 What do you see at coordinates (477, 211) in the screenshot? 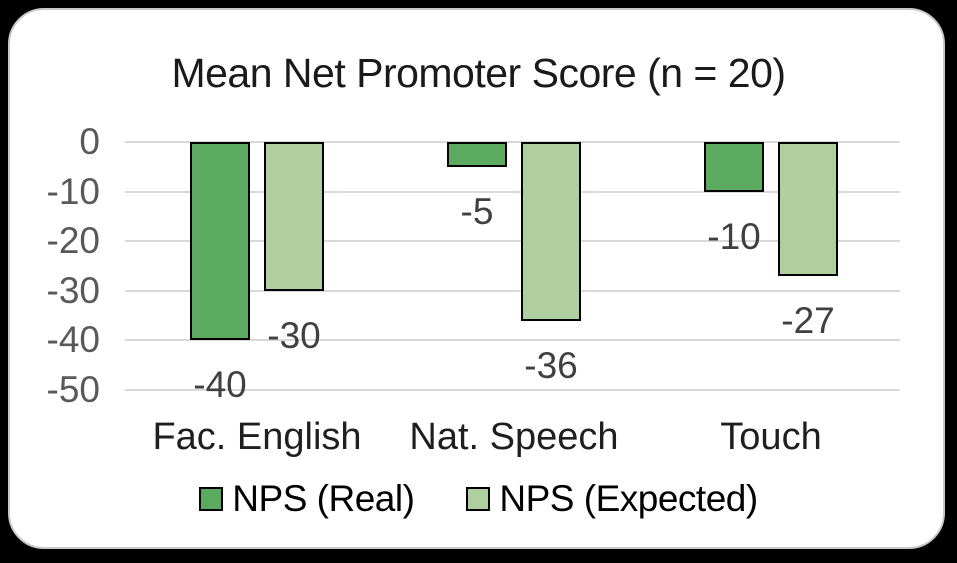
I see `data-label: -5` at bounding box center [477, 211].